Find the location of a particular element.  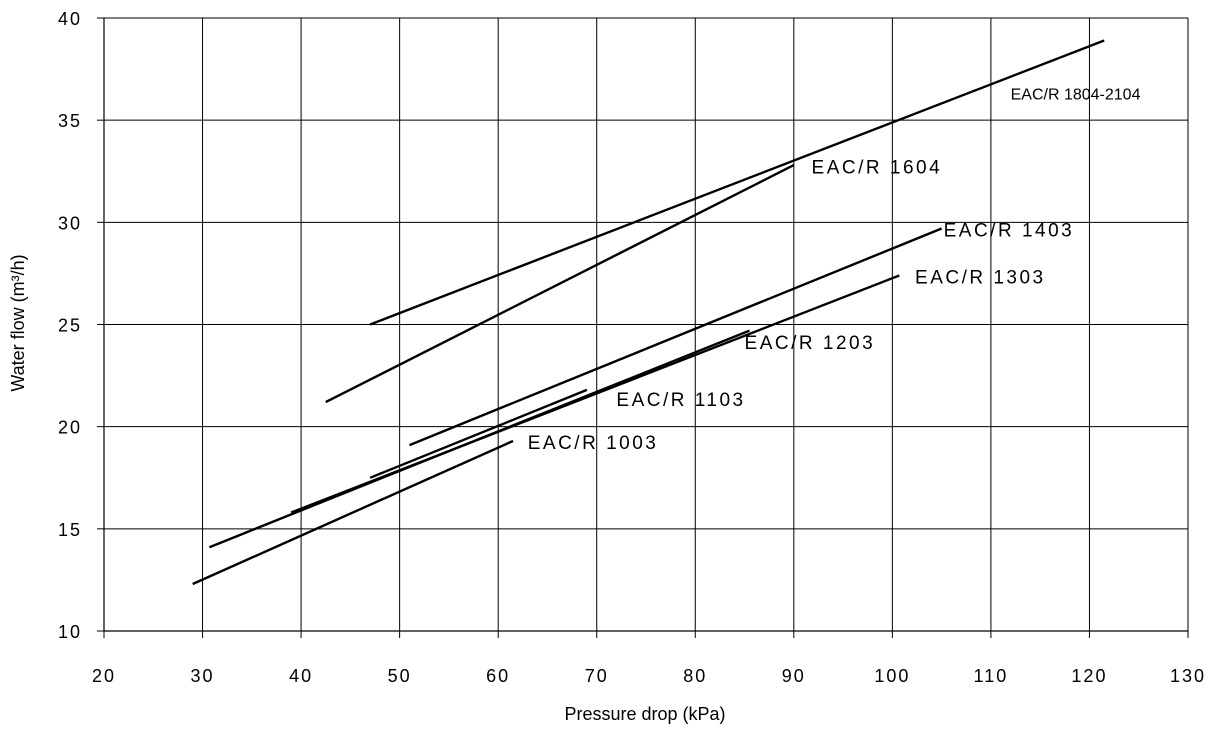

y-tick-label: 25 is located at coordinates (70, 326).